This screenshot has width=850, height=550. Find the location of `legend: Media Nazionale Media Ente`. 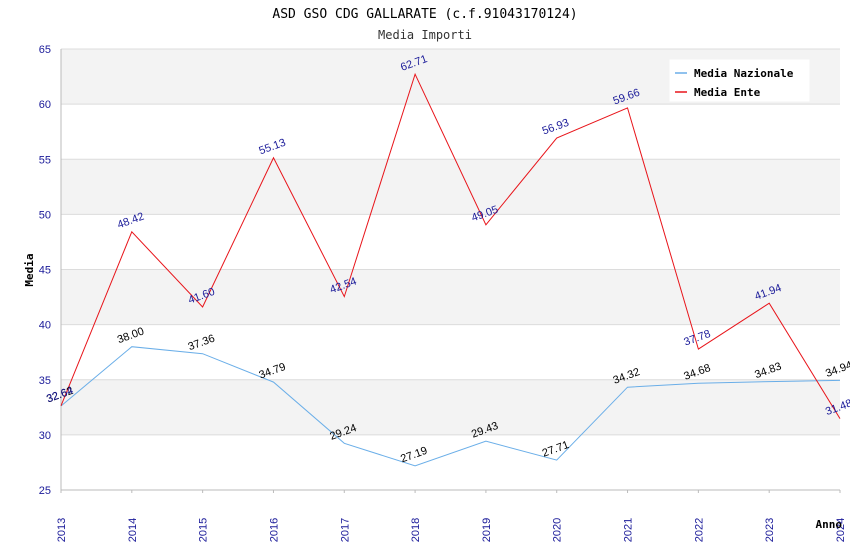

legend: Media Nazionale Media Ente is located at coordinates (739, 80).